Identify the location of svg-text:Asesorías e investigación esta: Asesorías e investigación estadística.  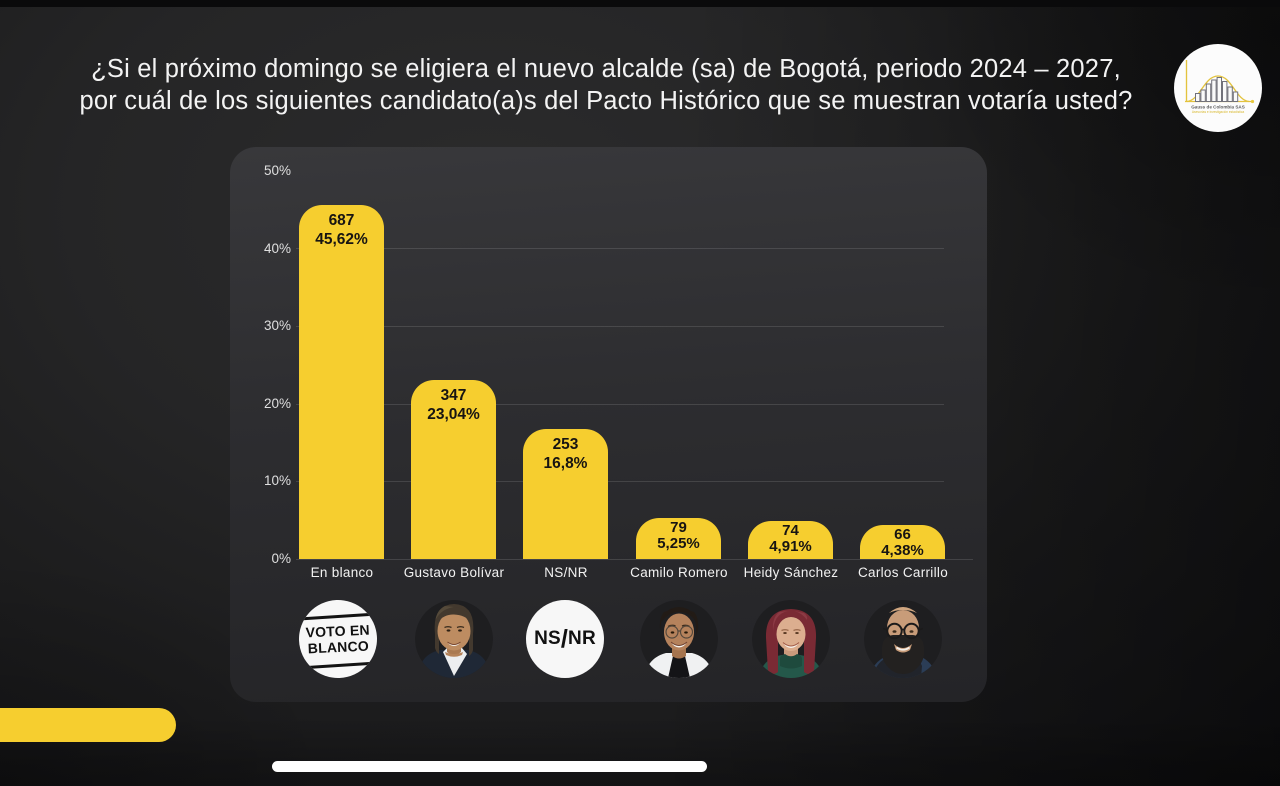
(1218, 112).